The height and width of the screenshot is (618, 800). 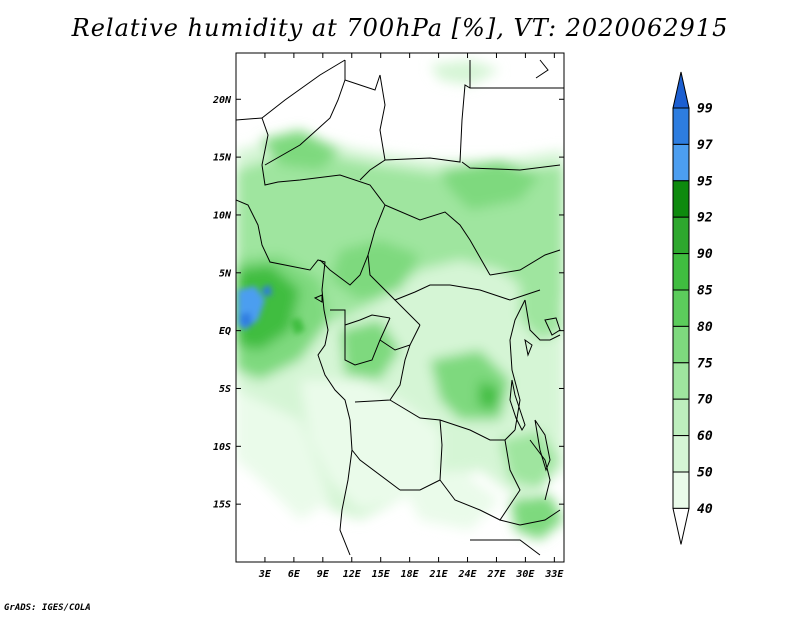 I want to click on lat-tick-label: 15N, so click(x=222, y=158).